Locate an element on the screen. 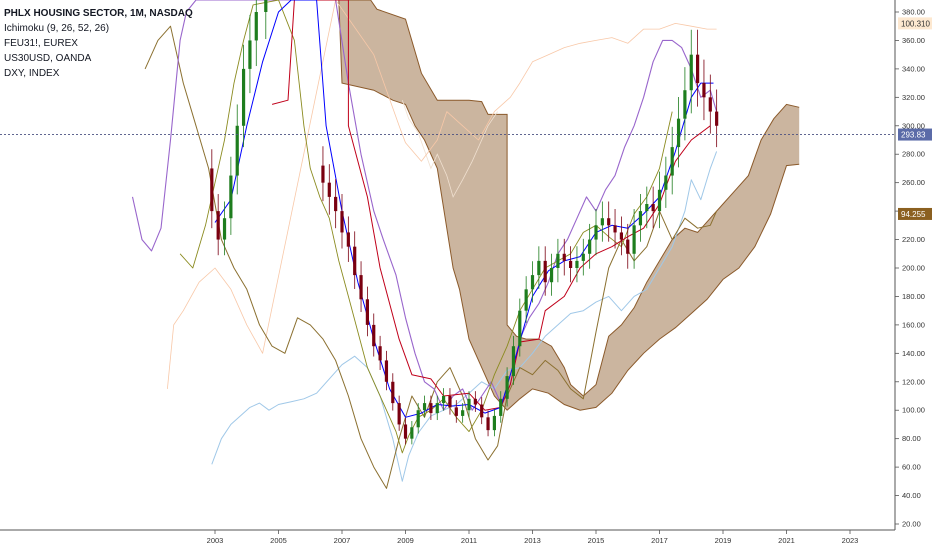 The image size is (932, 550). price-tick-label: 160.00 is located at coordinates (913, 324).